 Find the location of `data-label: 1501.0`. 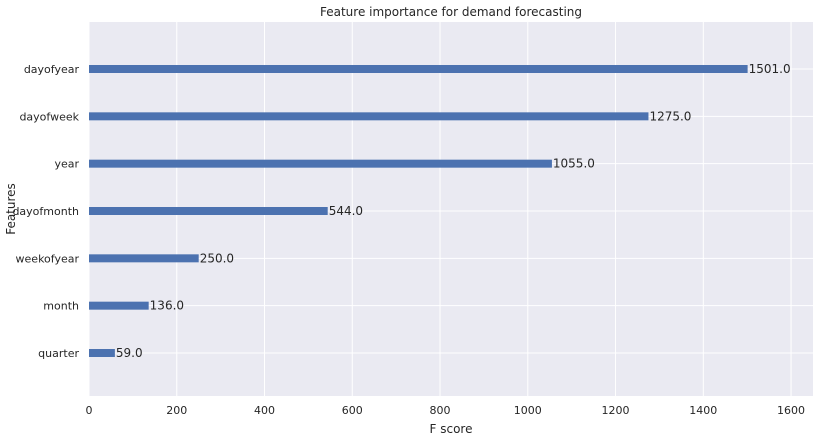

data-label: 1501.0 is located at coordinates (770, 69).